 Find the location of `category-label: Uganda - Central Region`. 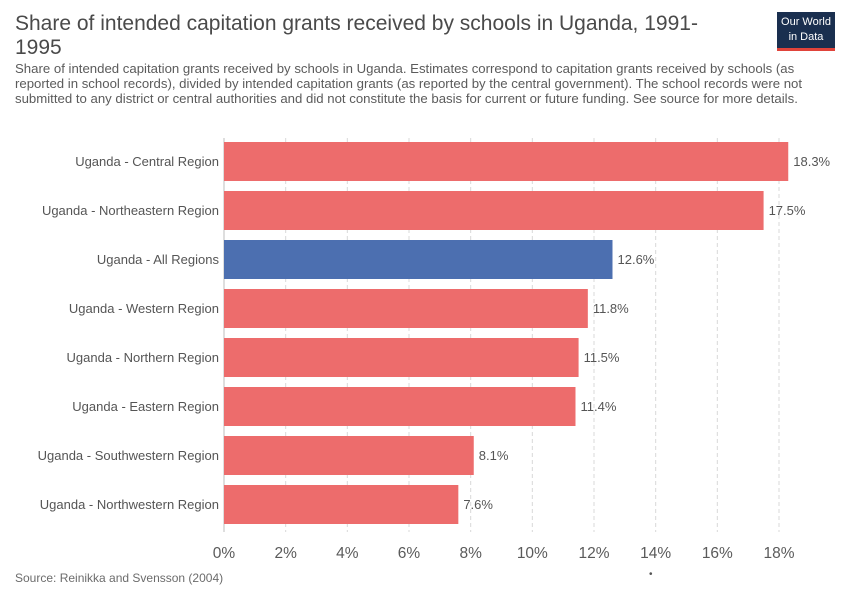

category-label: Uganda - Central Region is located at coordinates (147, 161).